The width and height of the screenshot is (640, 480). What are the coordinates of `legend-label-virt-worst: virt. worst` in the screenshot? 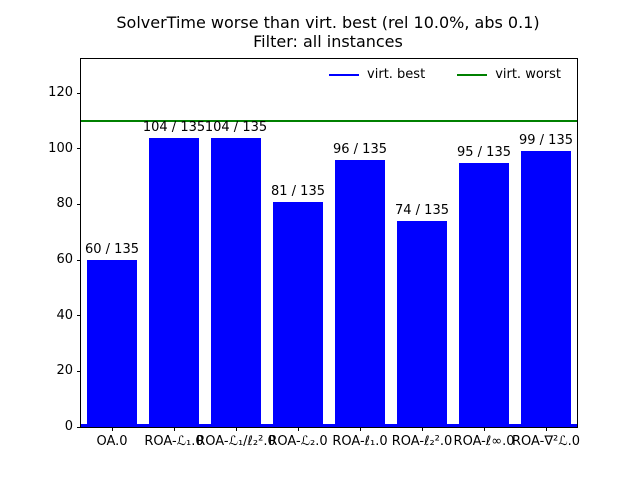 It's located at (528, 74).